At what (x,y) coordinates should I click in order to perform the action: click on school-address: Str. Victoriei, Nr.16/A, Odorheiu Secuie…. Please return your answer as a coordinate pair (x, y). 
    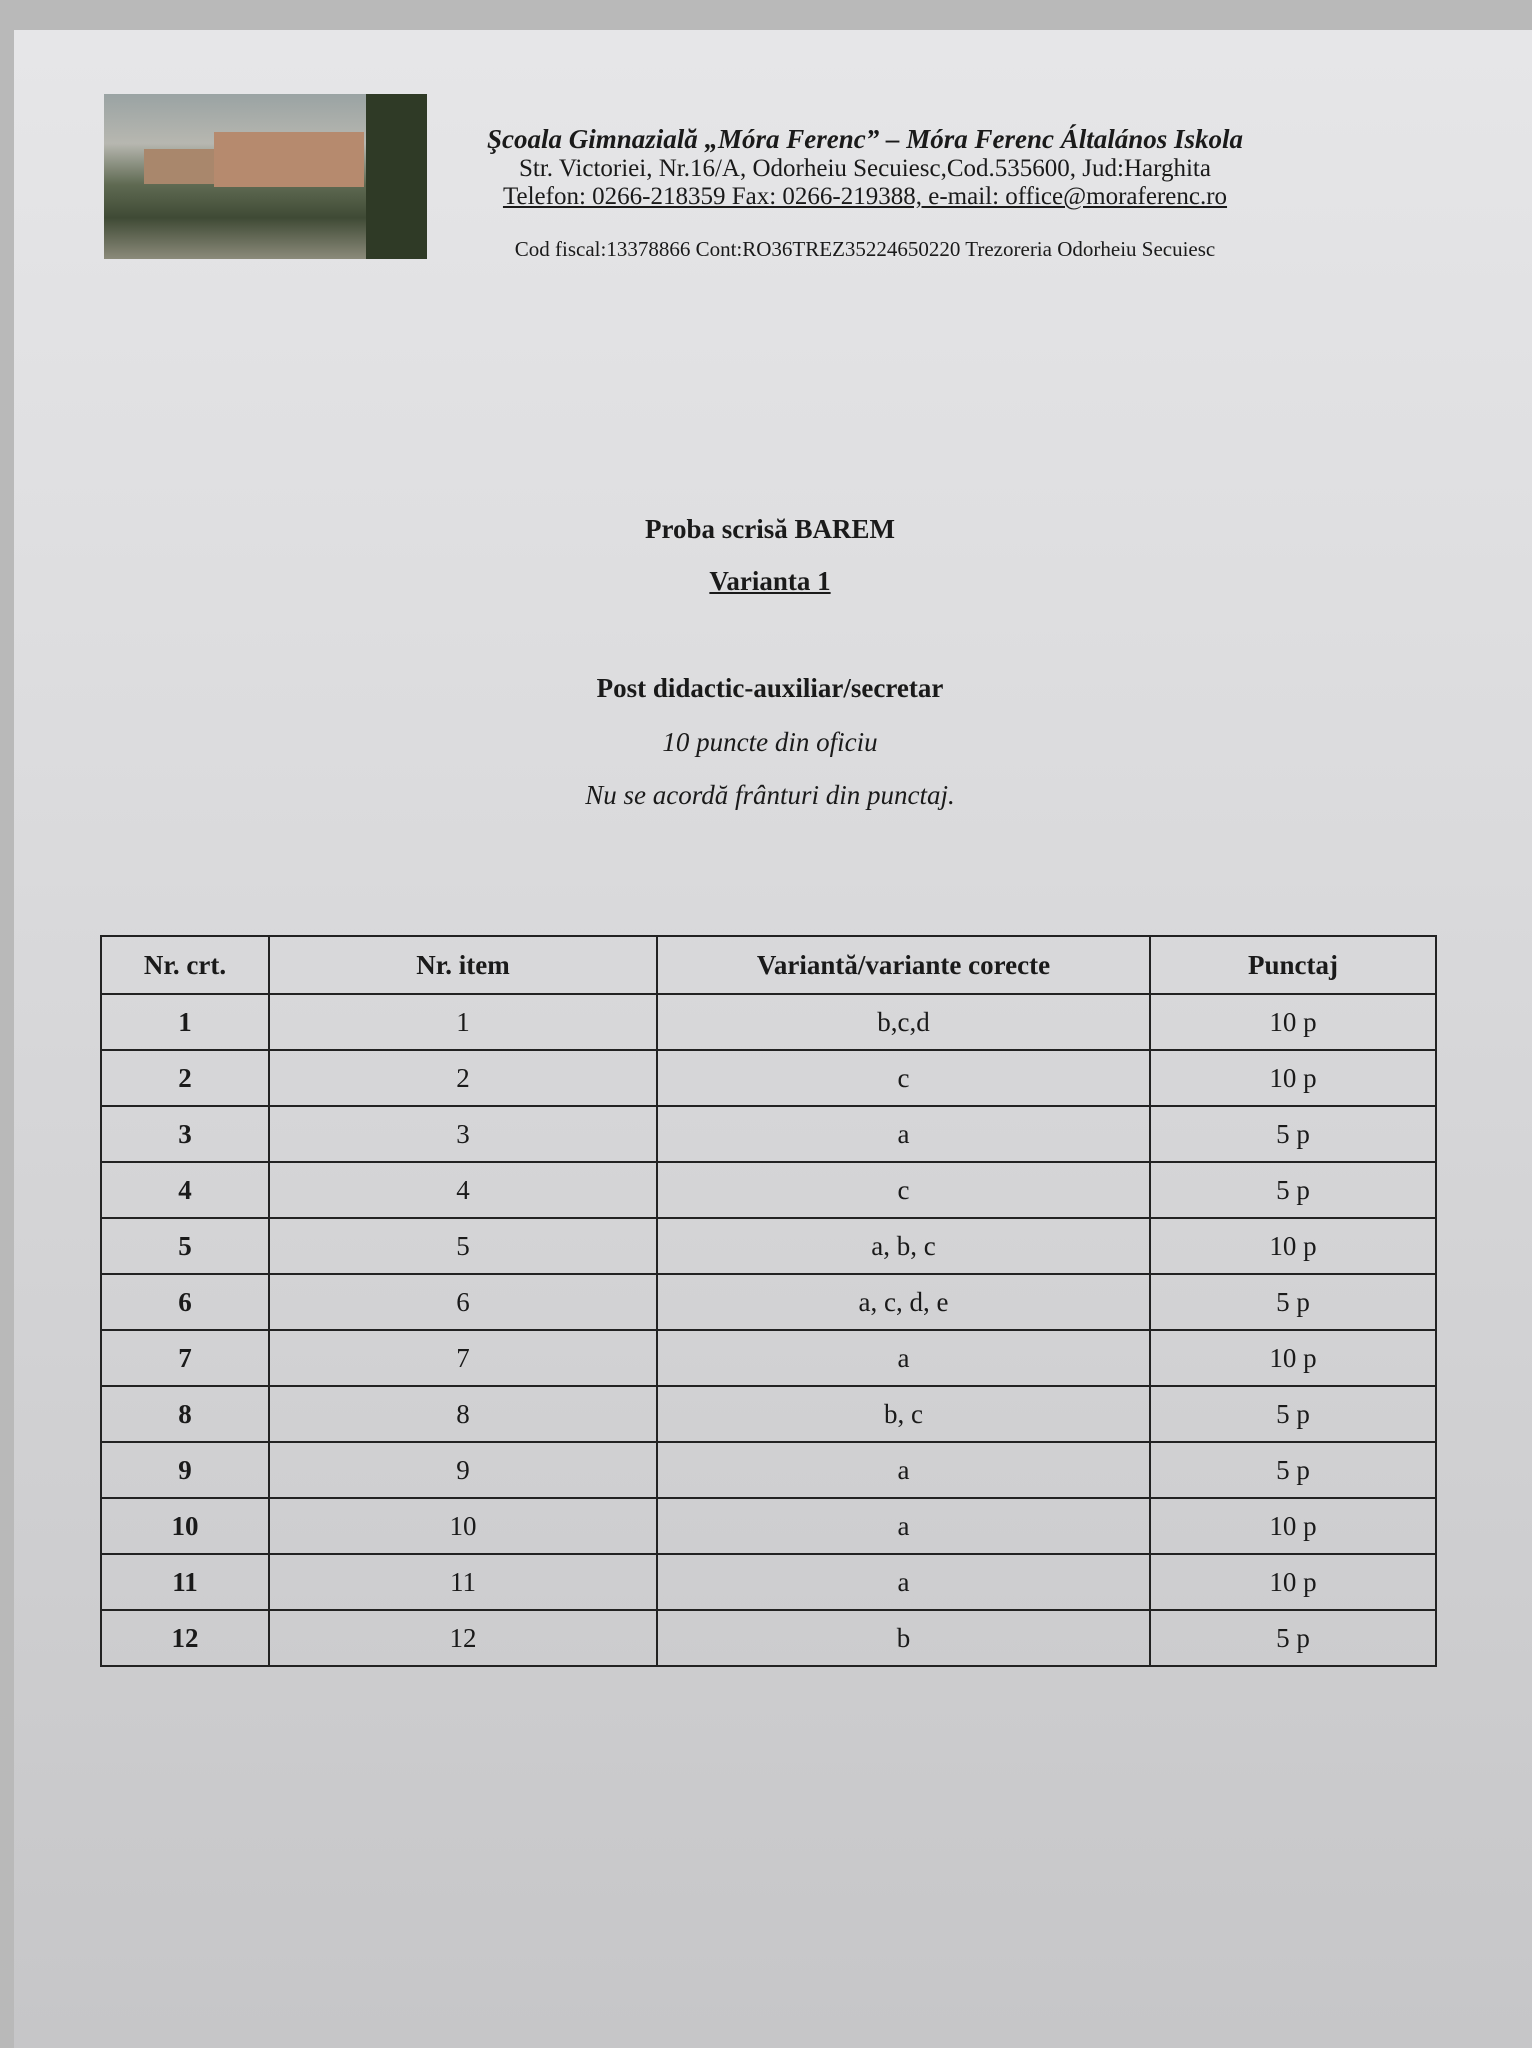
    Looking at the image, I should click on (865, 168).